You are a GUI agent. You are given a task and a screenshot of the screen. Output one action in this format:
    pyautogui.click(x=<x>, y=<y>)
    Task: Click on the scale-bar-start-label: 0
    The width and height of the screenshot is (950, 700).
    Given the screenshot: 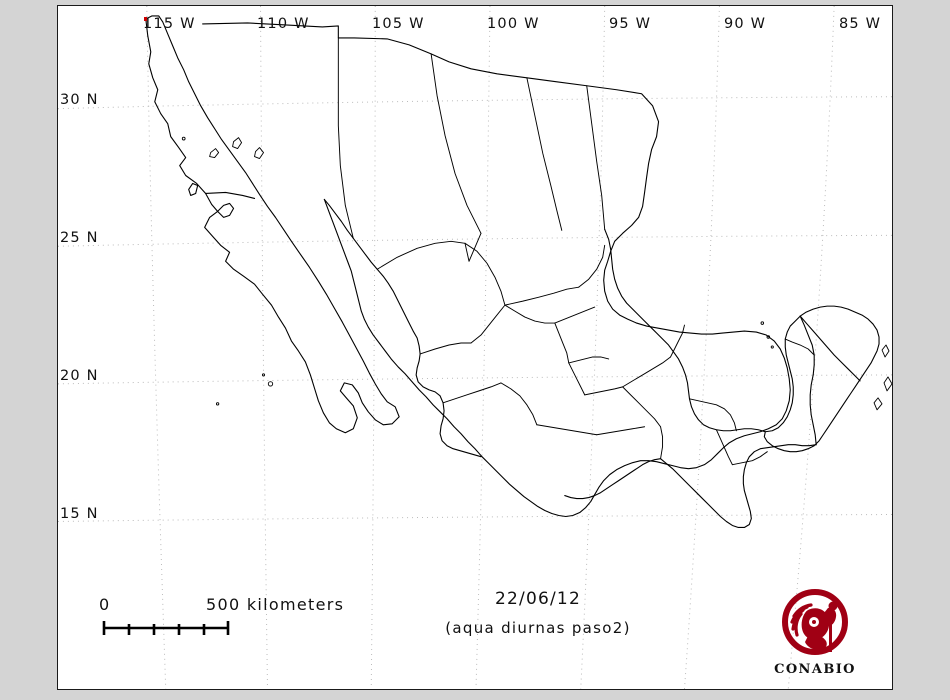 What is the action you would take?
    pyautogui.click(x=105, y=604)
    